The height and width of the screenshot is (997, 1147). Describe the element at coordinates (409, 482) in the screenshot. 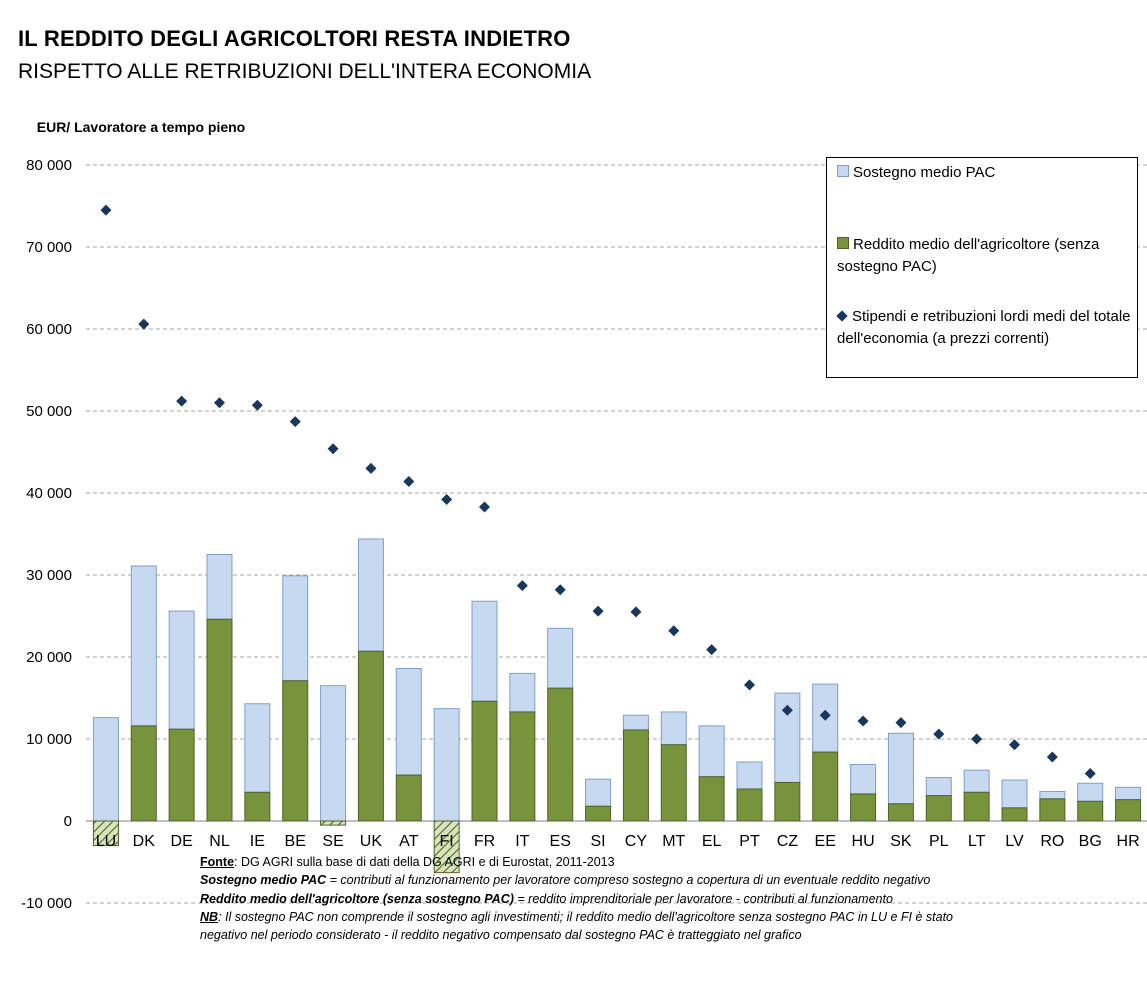

I see `wage-marker-at` at that location.